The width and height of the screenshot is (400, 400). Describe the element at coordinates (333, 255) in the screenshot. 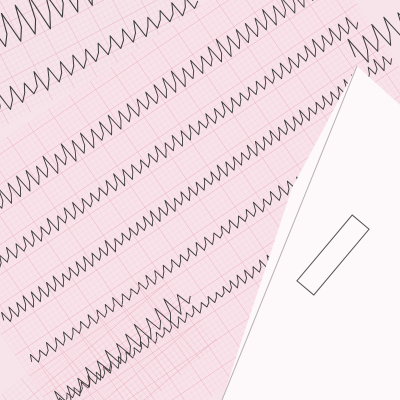

I see `stamp-box` at that location.